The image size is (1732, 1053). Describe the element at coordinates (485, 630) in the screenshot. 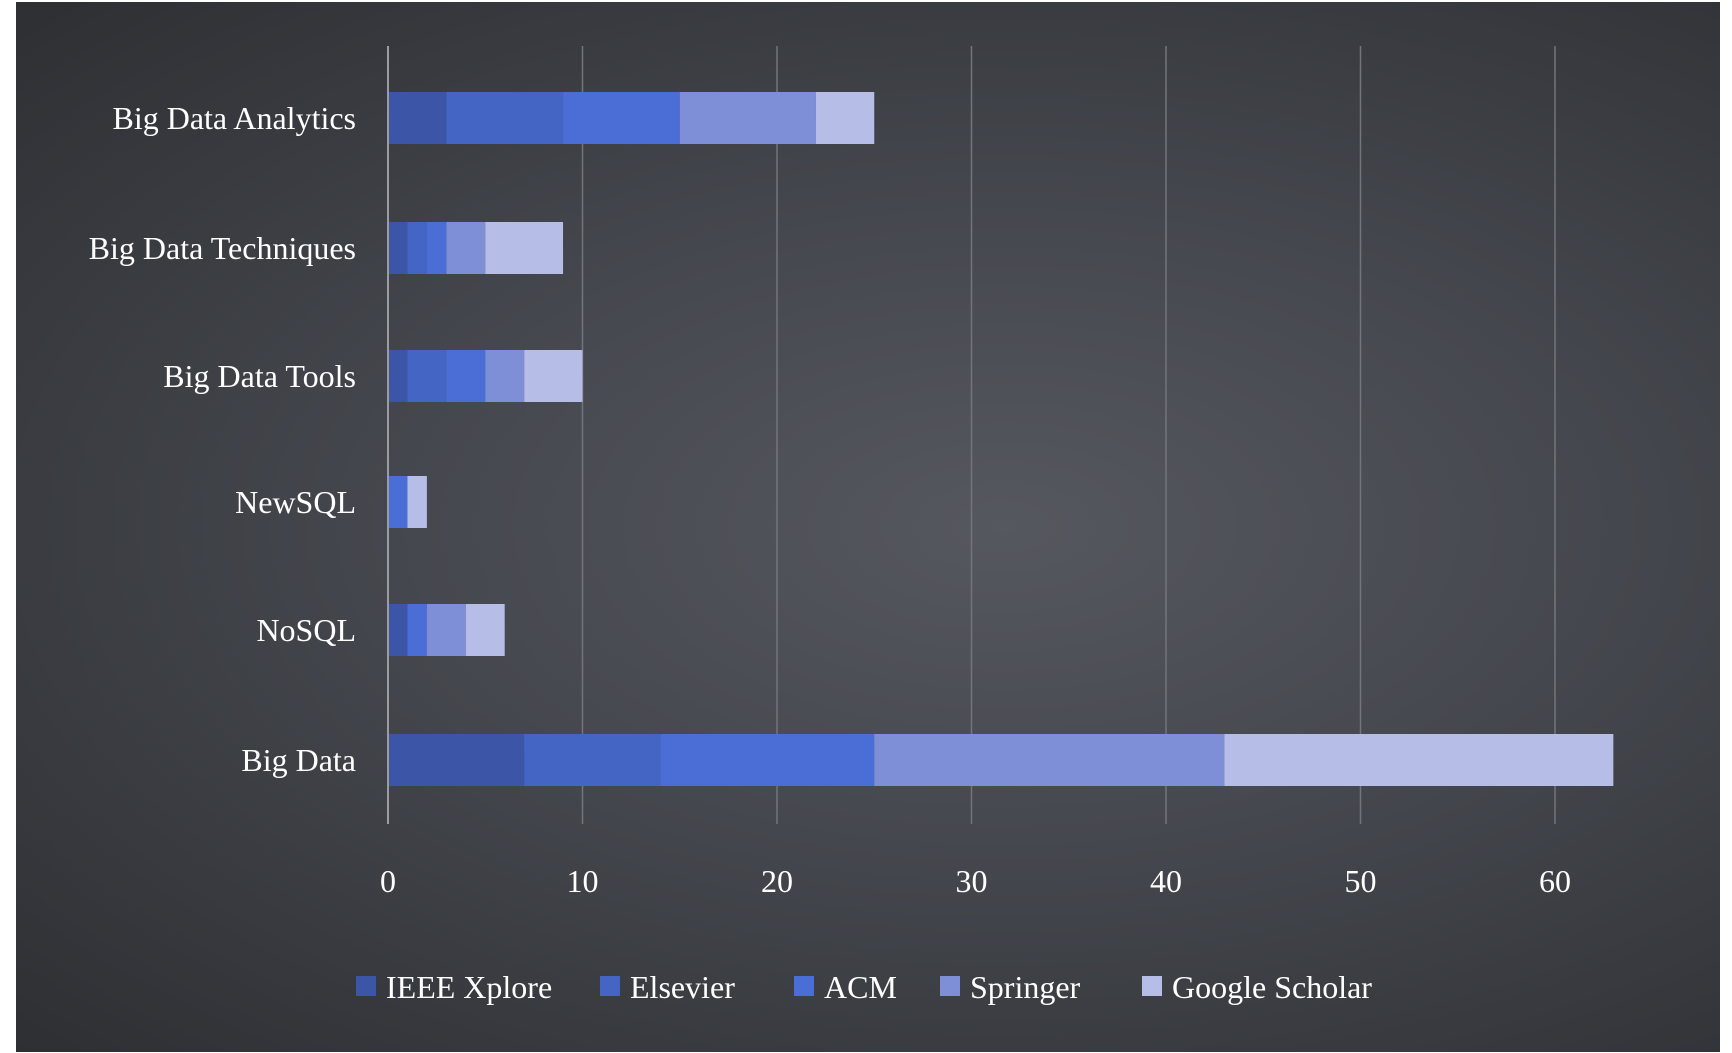

I see `bar-nosql-google-scholar` at that location.